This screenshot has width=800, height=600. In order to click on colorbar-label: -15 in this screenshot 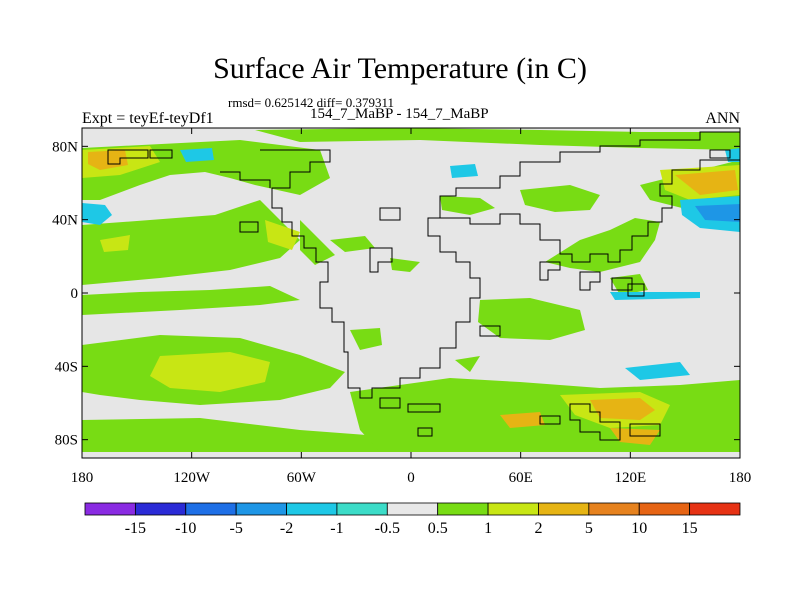, I will do `click(135, 528)`.